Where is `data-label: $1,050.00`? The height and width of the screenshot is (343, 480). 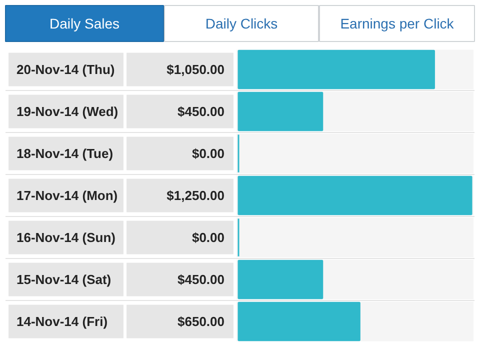
data-label: $1,050.00 is located at coordinates (195, 69).